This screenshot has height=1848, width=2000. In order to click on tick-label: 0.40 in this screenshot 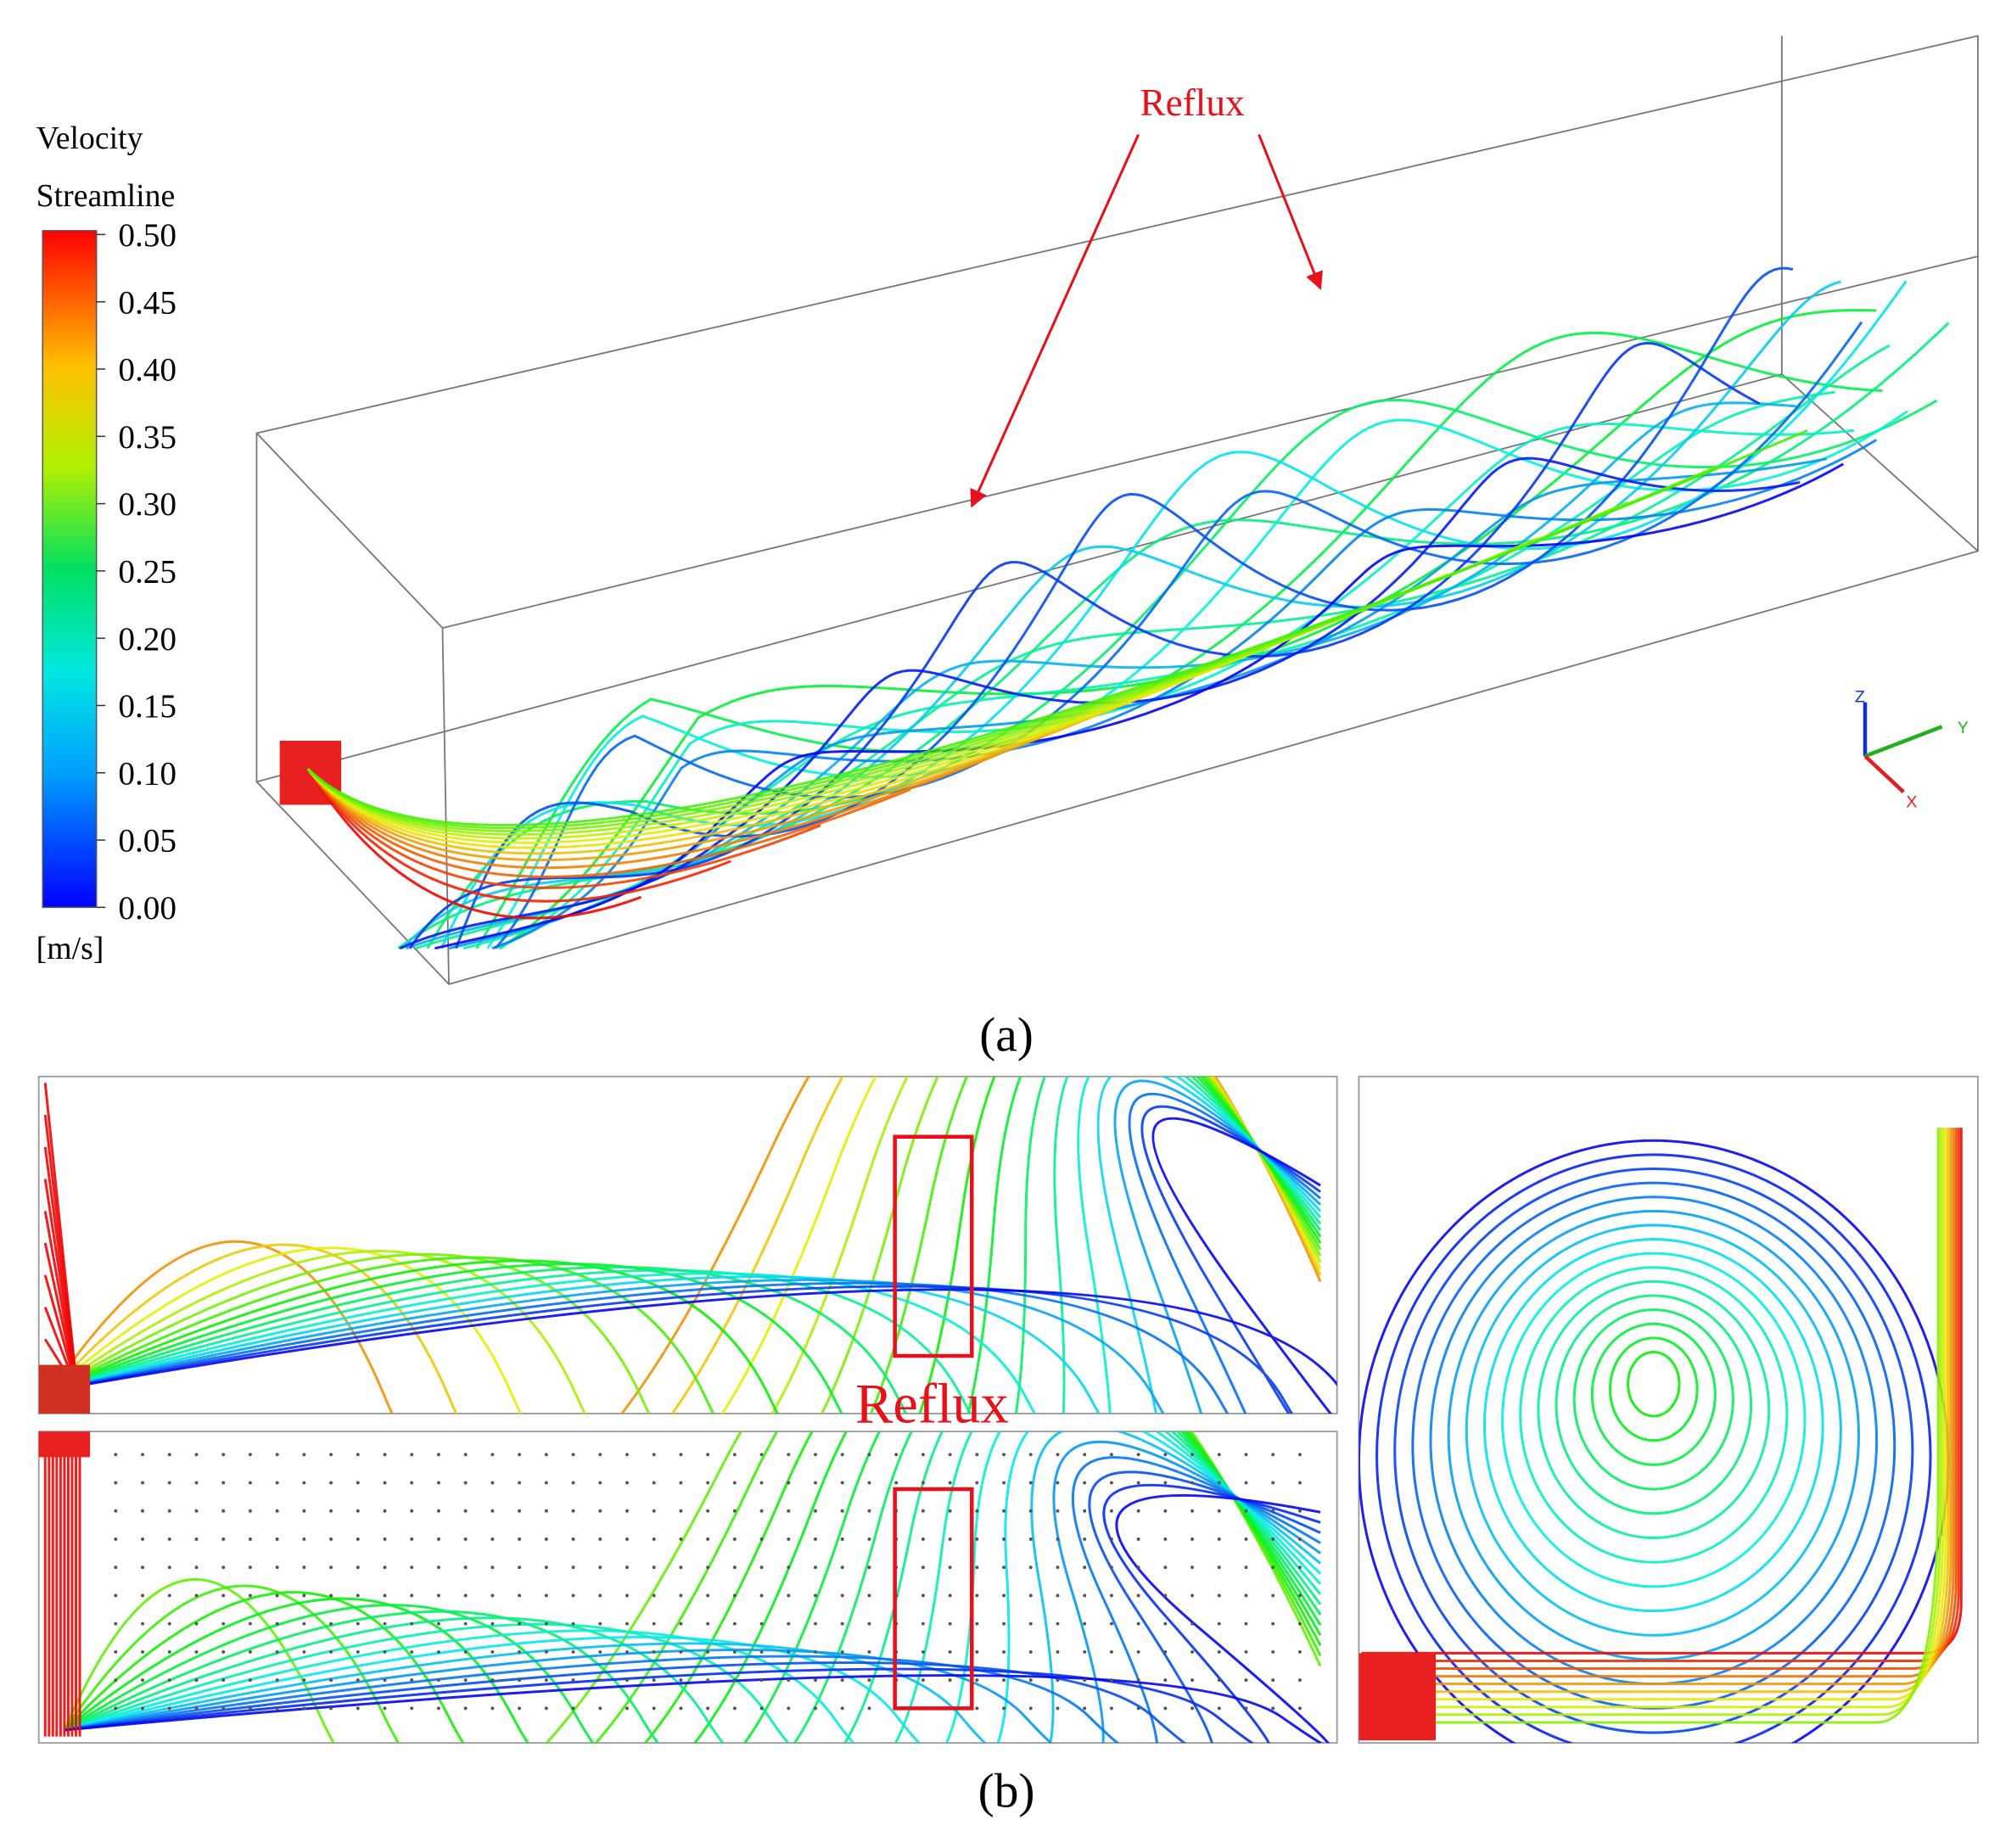, I will do `click(147, 370)`.